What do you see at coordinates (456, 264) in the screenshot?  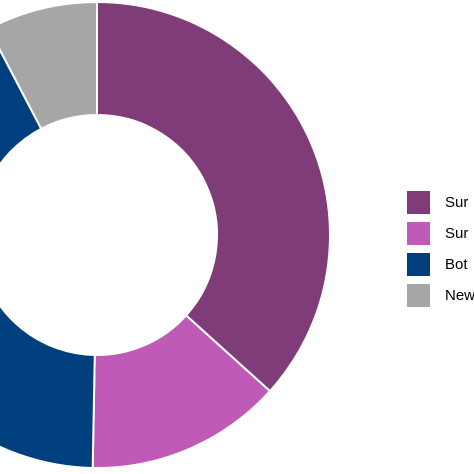 I see `legend-label: Bot` at bounding box center [456, 264].